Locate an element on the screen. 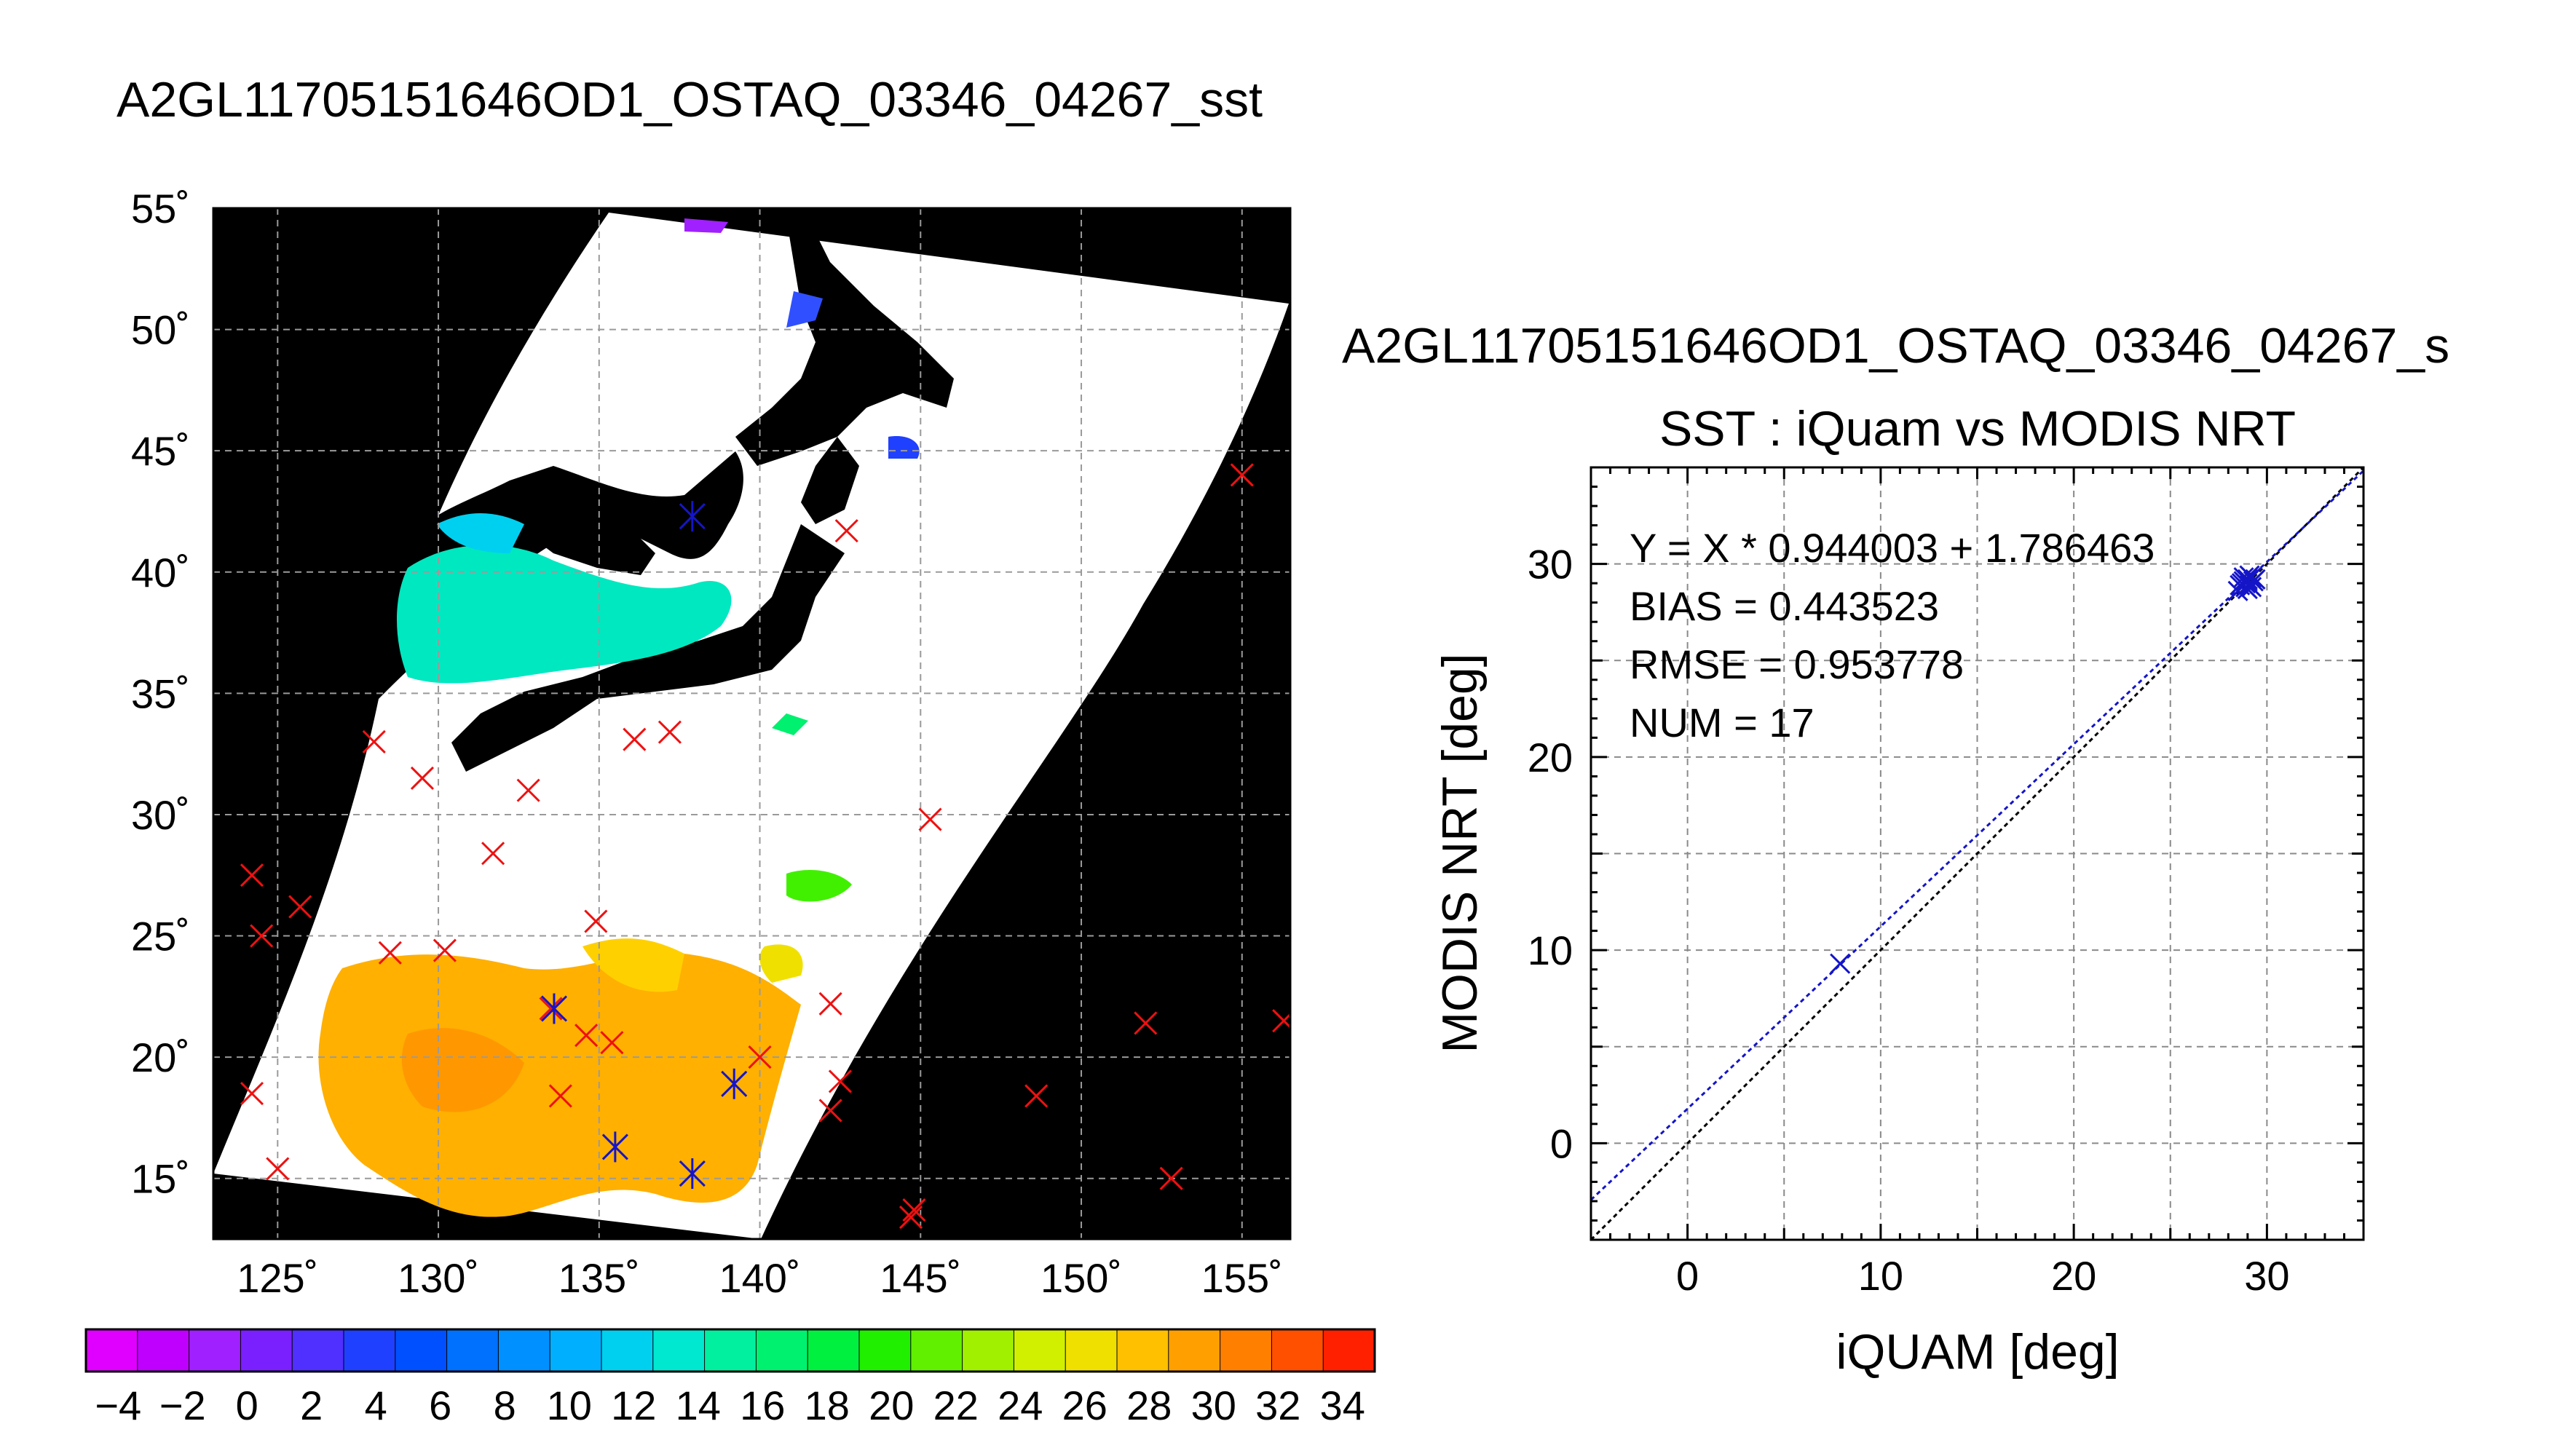 Image resolution: width=2555 pixels, height=1456 pixels. colorbar-cells is located at coordinates (730, 1350).